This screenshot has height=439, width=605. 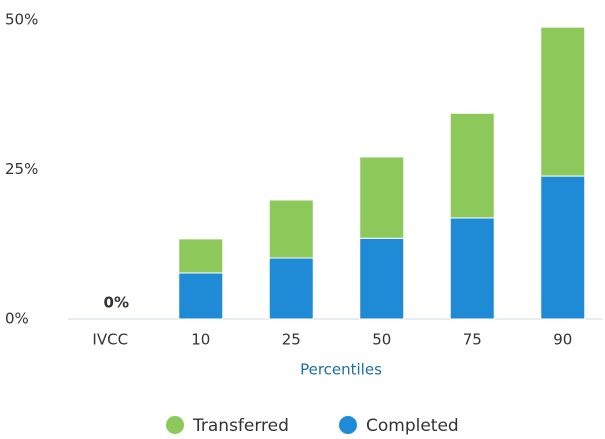 What do you see at coordinates (472, 340) in the screenshot?
I see `x-tick-label: 75` at bounding box center [472, 340].